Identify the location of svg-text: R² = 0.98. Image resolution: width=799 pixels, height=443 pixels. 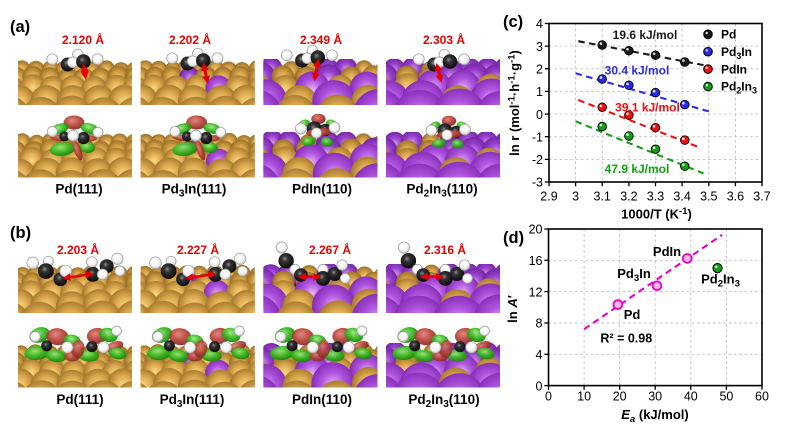
(626, 338).